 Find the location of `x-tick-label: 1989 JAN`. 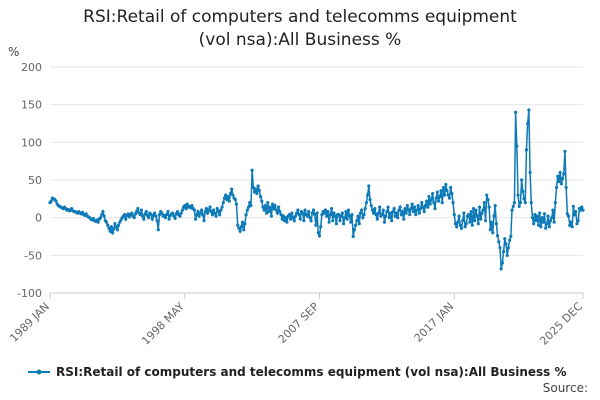

x-tick-label: 1989 JAN is located at coordinates (29, 322).